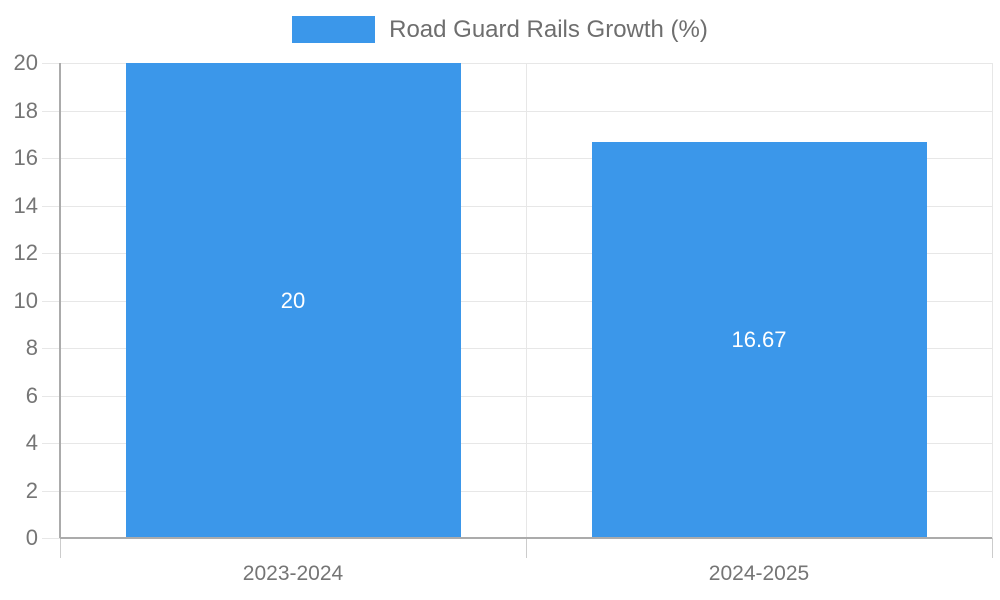  Describe the element at coordinates (548, 29) in the screenshot. I see `legend-label: Road Guard Rails Growth (%)` at that location.